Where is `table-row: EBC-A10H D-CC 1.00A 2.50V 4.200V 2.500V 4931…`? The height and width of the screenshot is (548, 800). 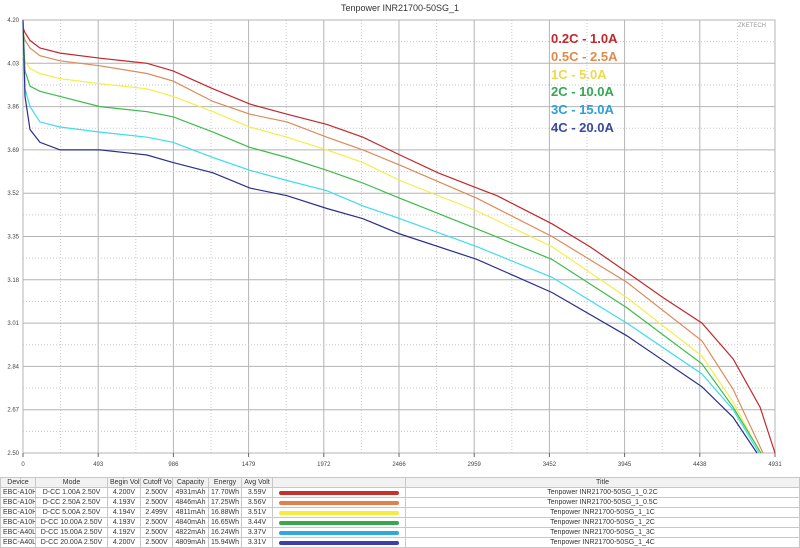
table-row: EBC-A10H D-CC 1.00A 2.50V 4.200V 2.500V 4931… is located at coordinates (400, 492).